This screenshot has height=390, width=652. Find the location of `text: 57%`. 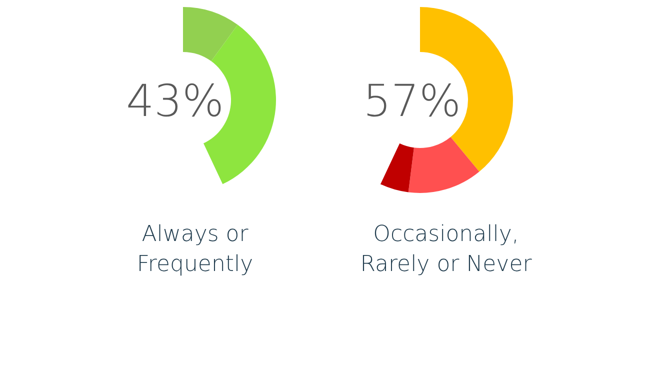

text: 57% is located at coordinates (412, 101).